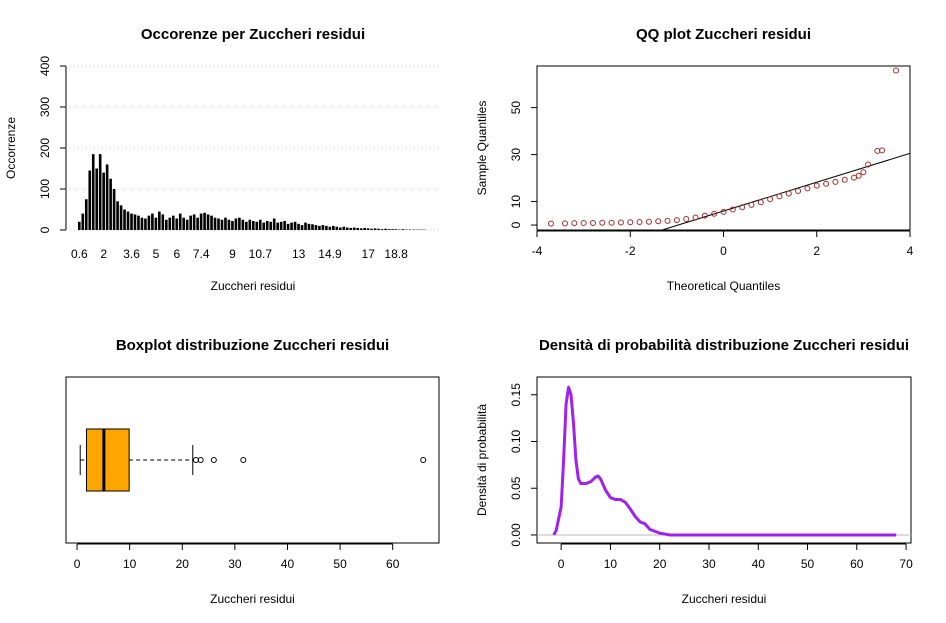 Image resolution: width=946 pixels, height=623 pixels. What do you see at coordinates (288, 564) in the screenshot?
I see `x-tick-label: 40` at bounding box center [288, 564].